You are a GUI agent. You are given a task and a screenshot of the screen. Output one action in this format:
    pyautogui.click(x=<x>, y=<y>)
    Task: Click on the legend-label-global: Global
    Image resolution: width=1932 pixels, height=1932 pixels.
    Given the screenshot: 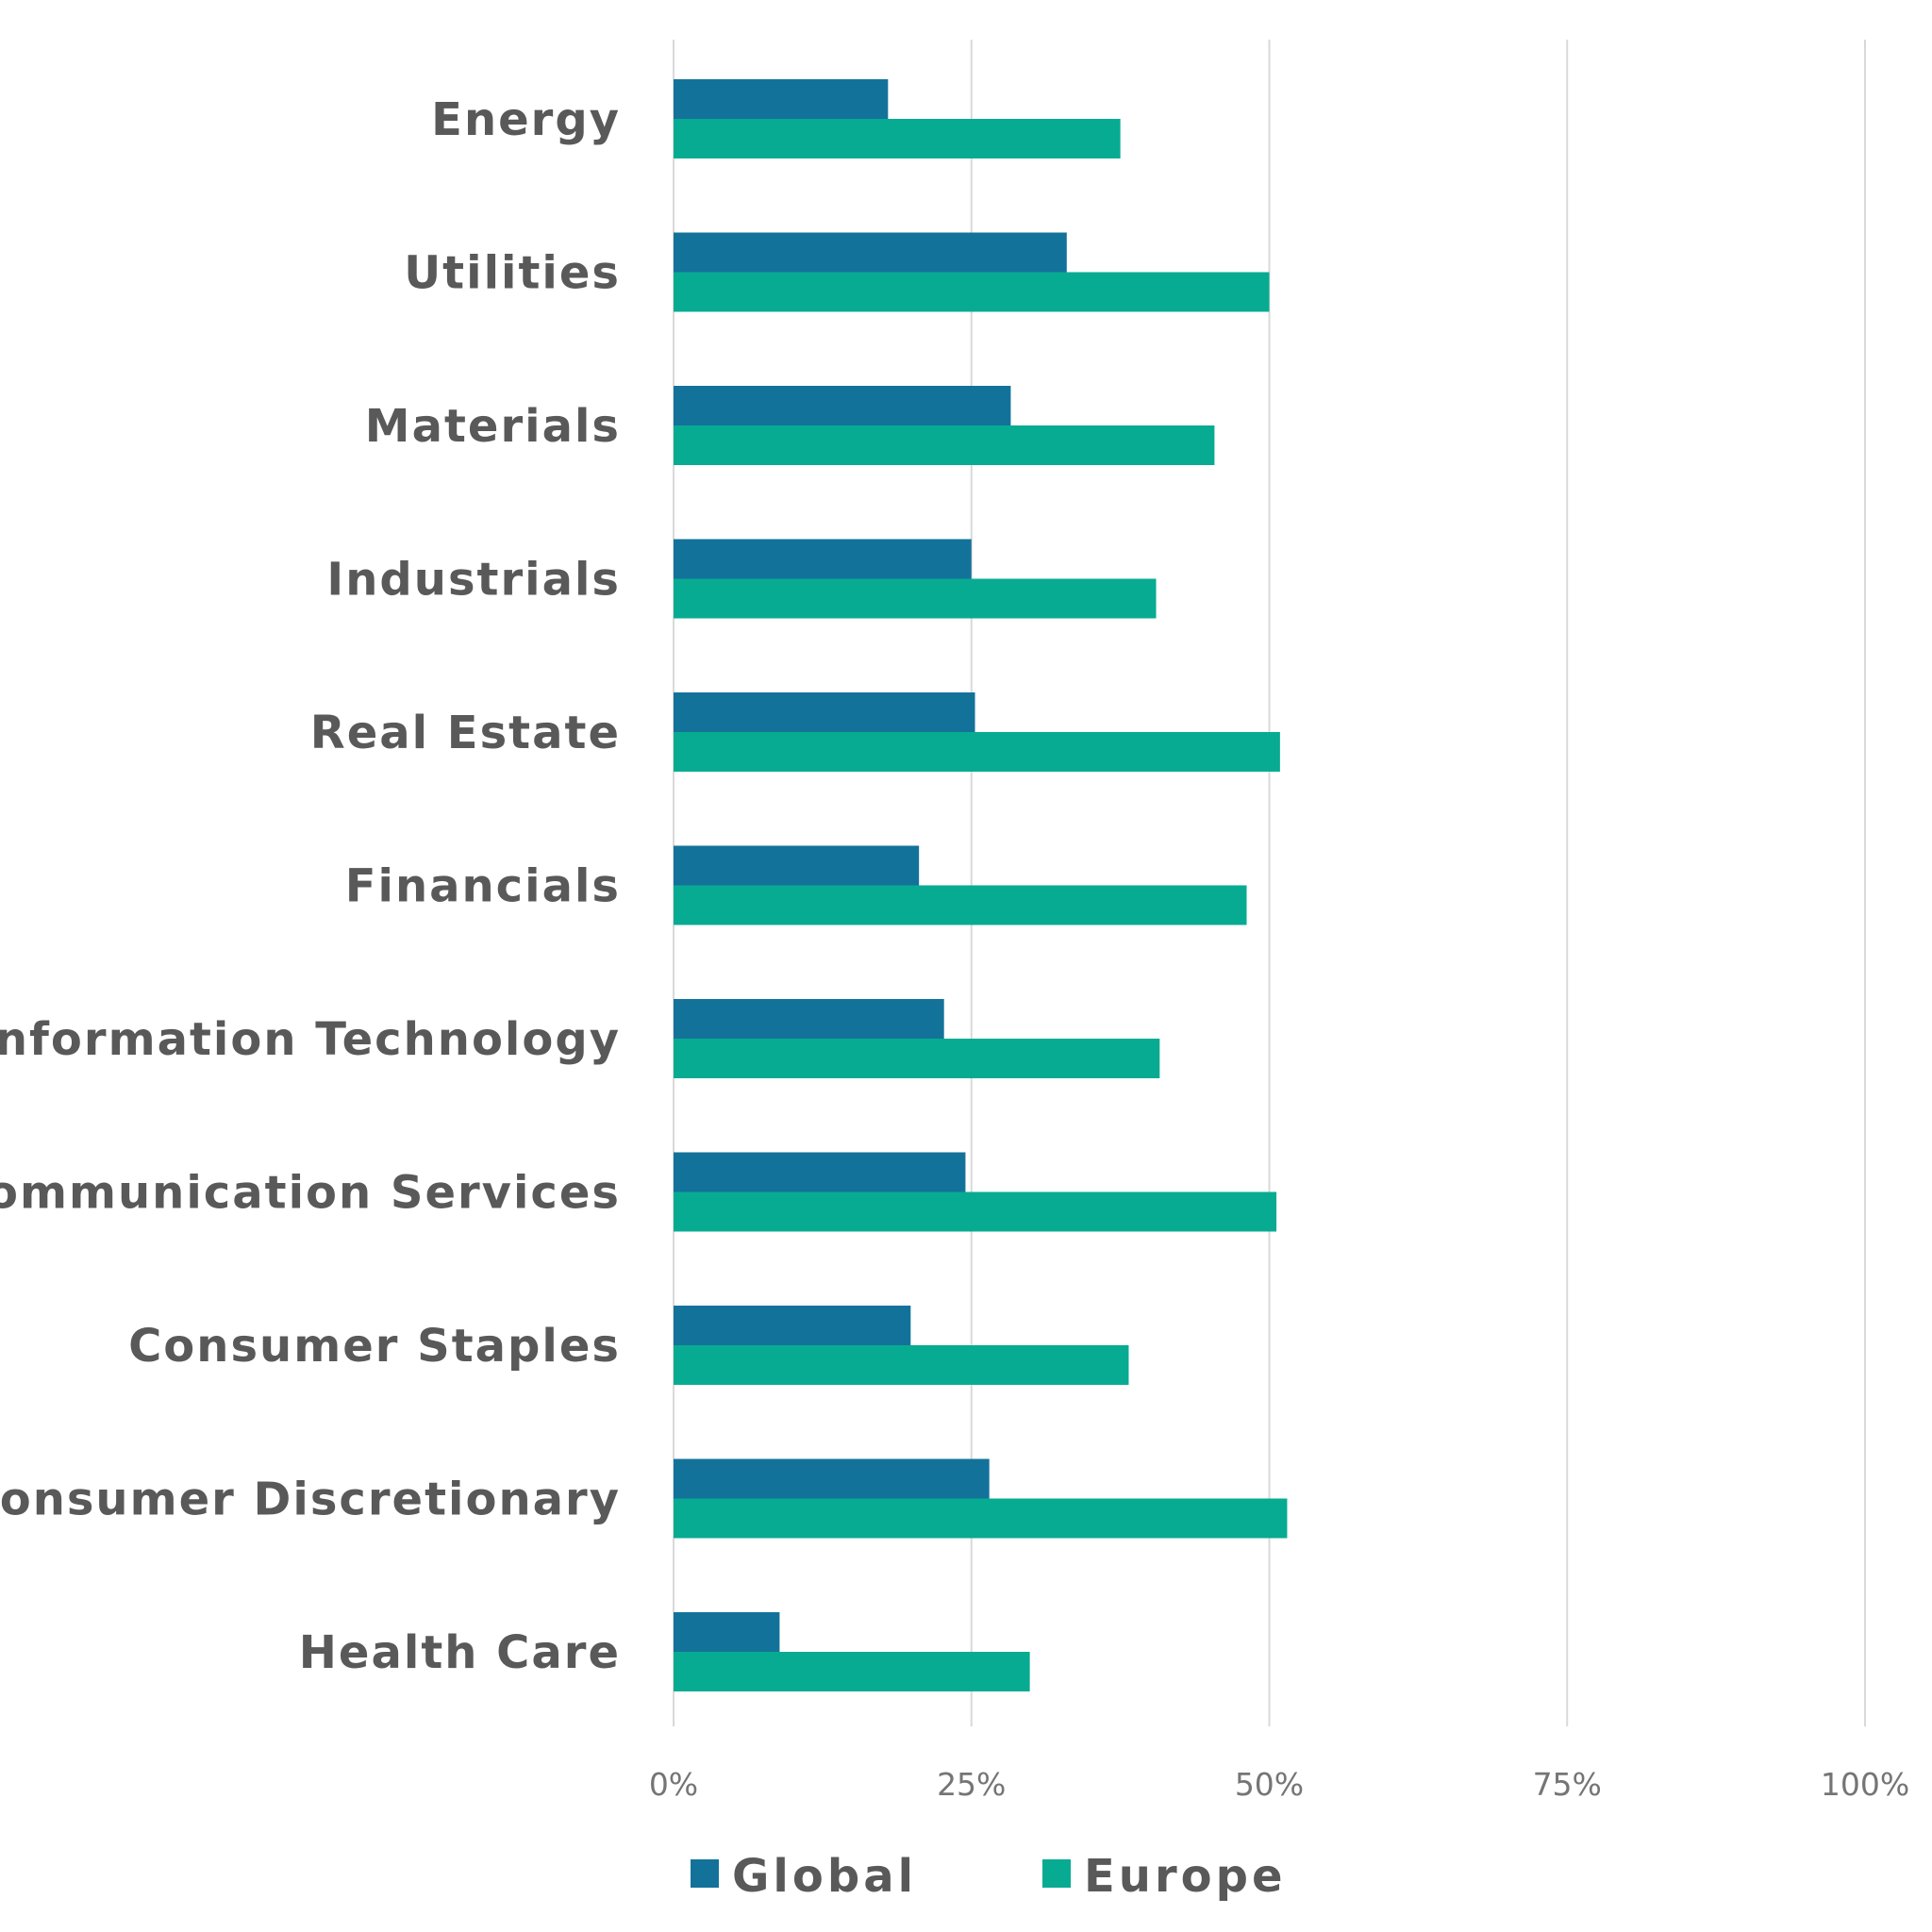 What is the action you would take?
    pyautogui.click(x=824, y=1876)
    